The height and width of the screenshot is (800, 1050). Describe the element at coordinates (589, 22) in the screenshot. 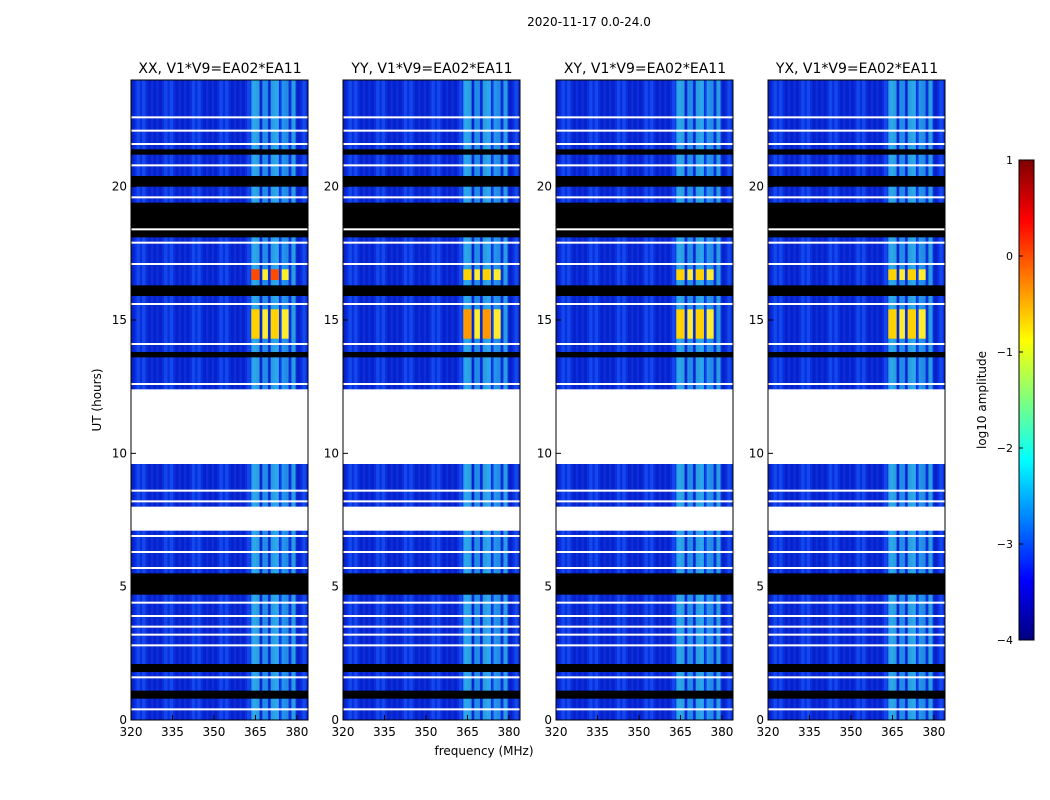

I see `figure-suptitle: 2020-11-17 0.0-24.0` at that location.